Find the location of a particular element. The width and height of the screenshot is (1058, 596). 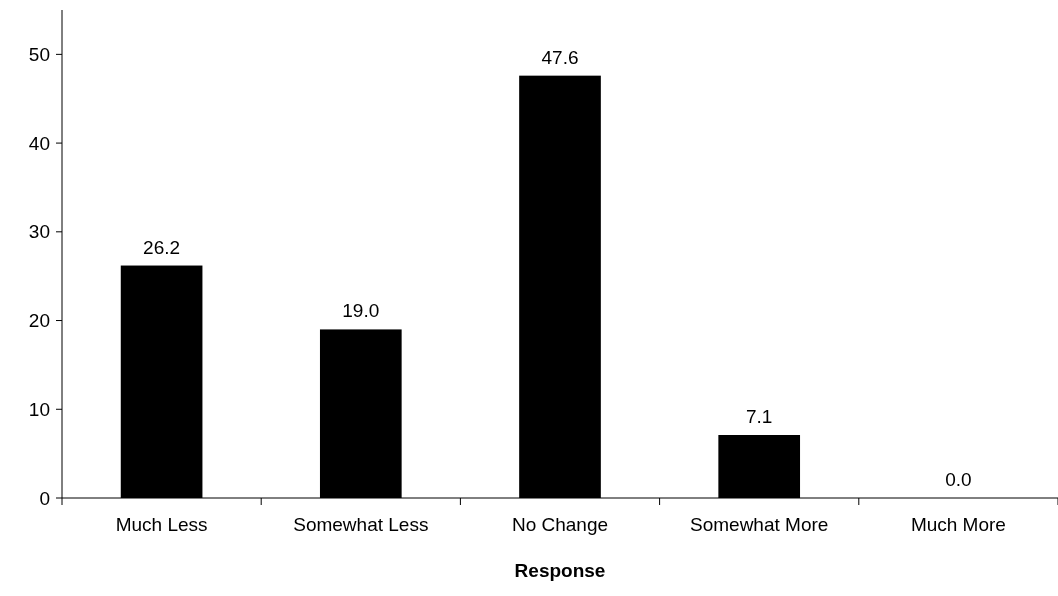

data-label: 47.6 is located at coordinates (560, 57).